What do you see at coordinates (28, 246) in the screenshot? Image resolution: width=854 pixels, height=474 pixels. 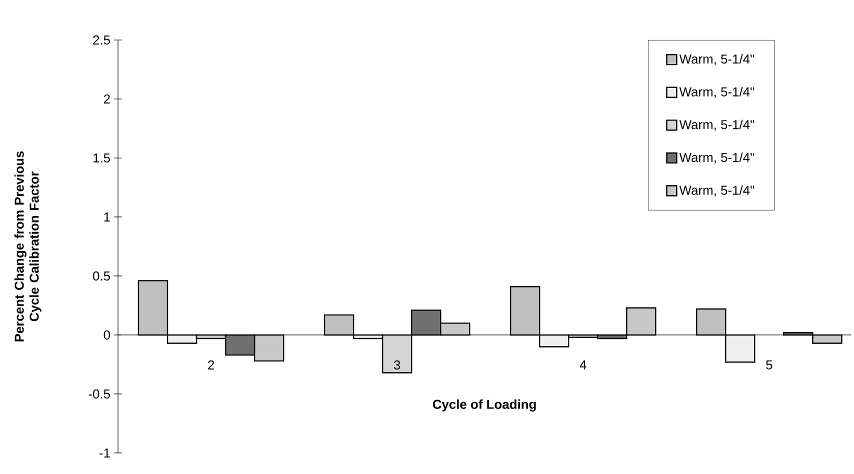 I see `y-axis-title: Percent Change from Previous Cycle Calibration Factor` at bounding box center [28, 246].